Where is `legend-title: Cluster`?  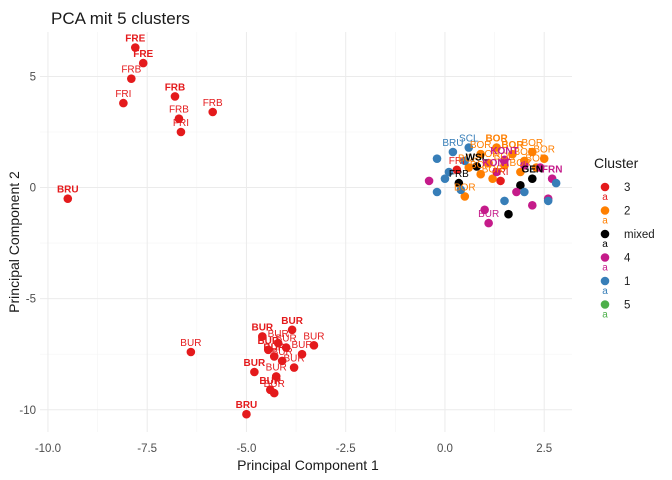
legend-title: Cluster is located at coordinates (616, 163).